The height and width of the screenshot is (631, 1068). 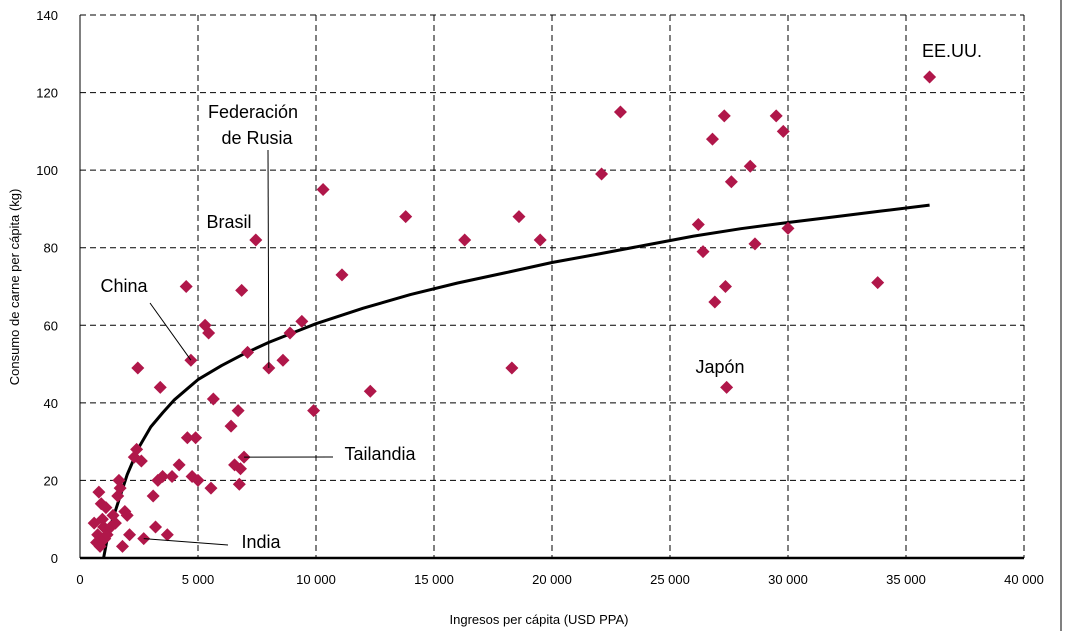 I want to click on x-tick-label-4: 20 000, so click(x=552, y=579).